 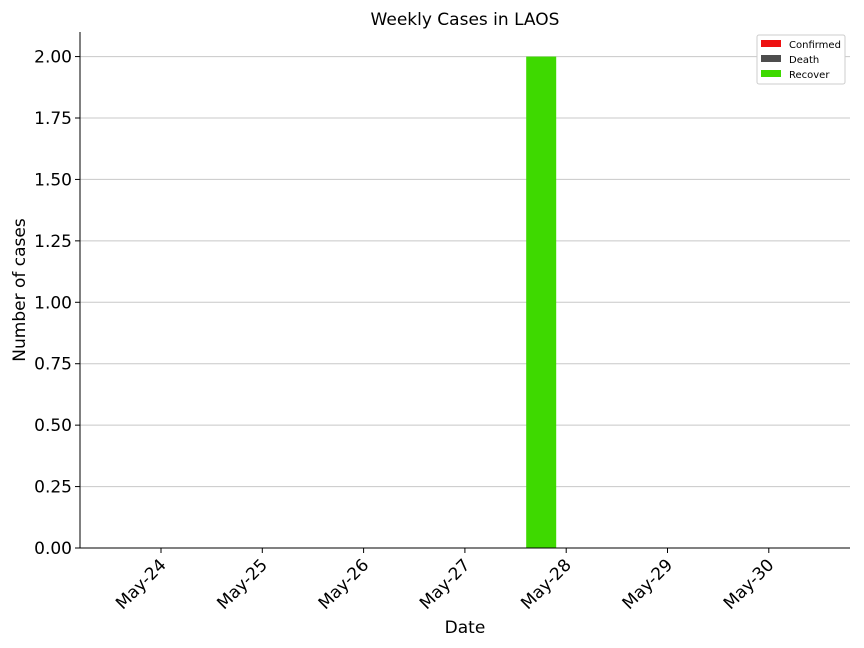 What do you see at coordinates (53, 242) in the screenshot?
I see `y-tick-label: 1.25` at bounding box center [53, 242].